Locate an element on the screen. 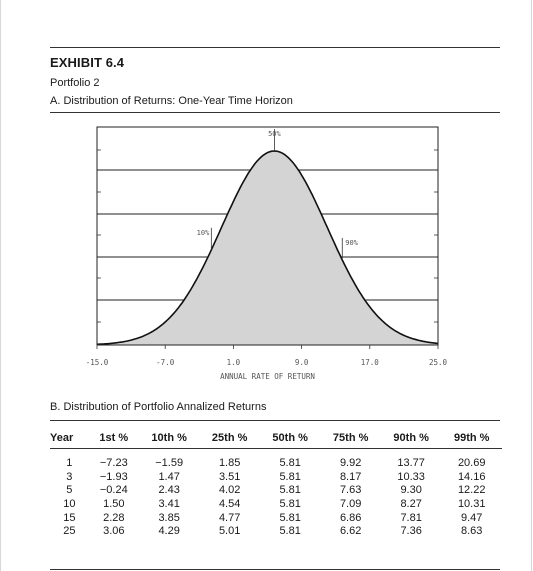  table-cell: 1.50 is located at coordinates (114, 504).